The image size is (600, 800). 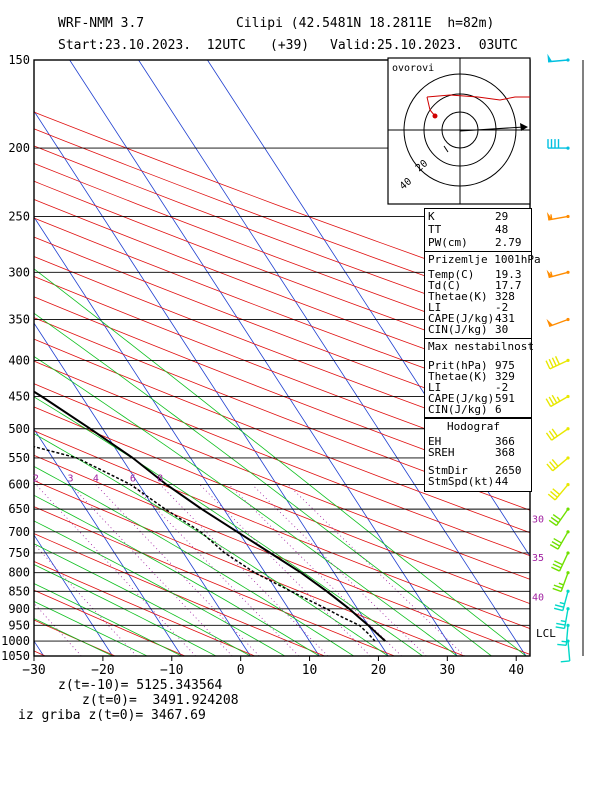 I want to click on k-index-value: 29, so click(x=502, y=216).